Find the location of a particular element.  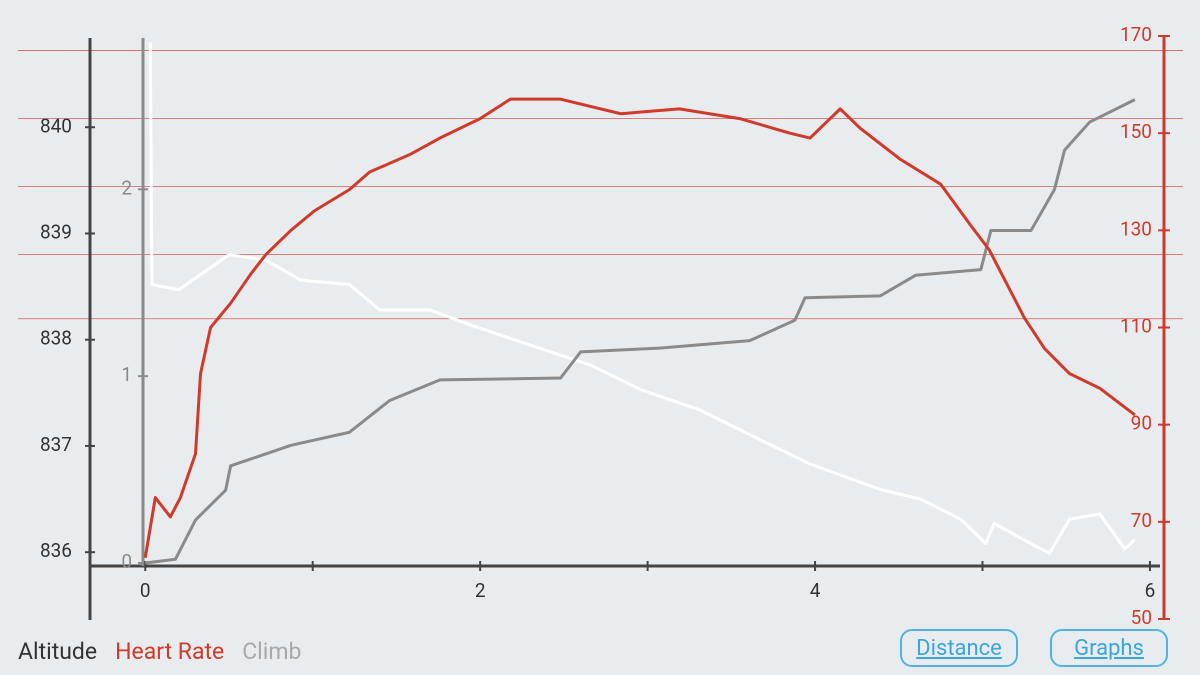

y2-tick-label: 110 is located at coordinates (1136, 326).